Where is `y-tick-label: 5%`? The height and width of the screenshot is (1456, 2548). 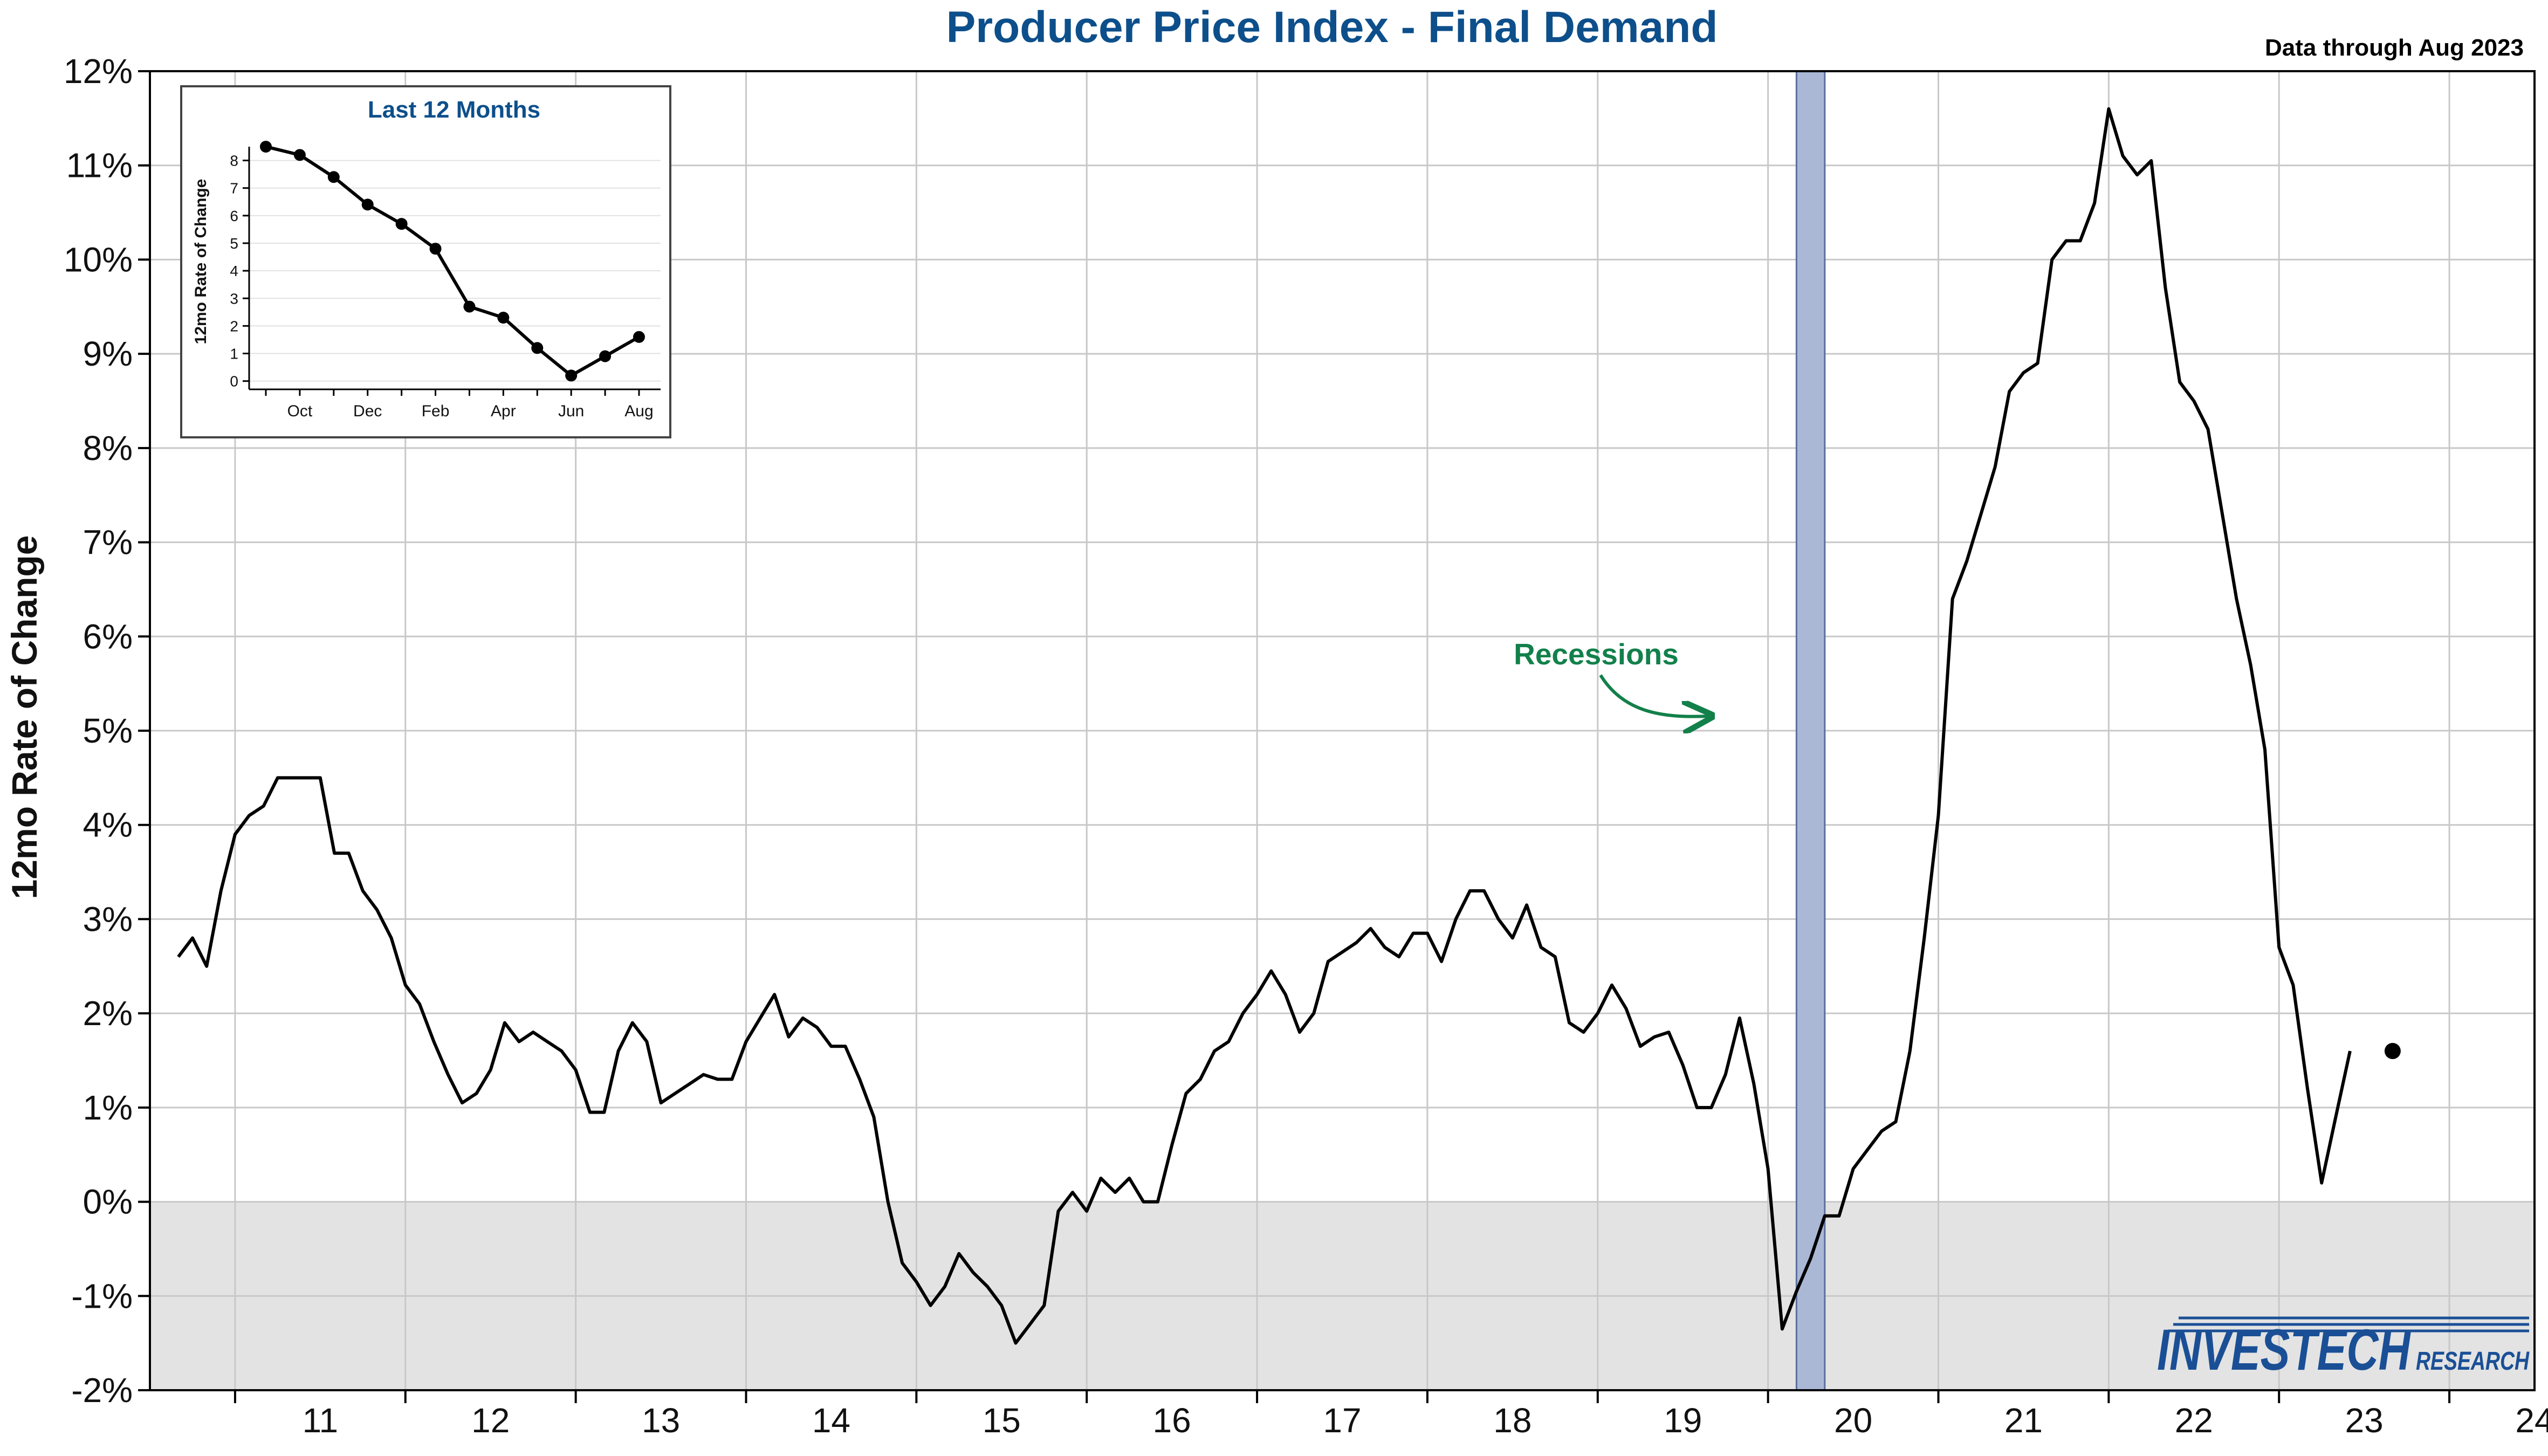 y-tick-label: 5% is located at coordinates (108, 730).